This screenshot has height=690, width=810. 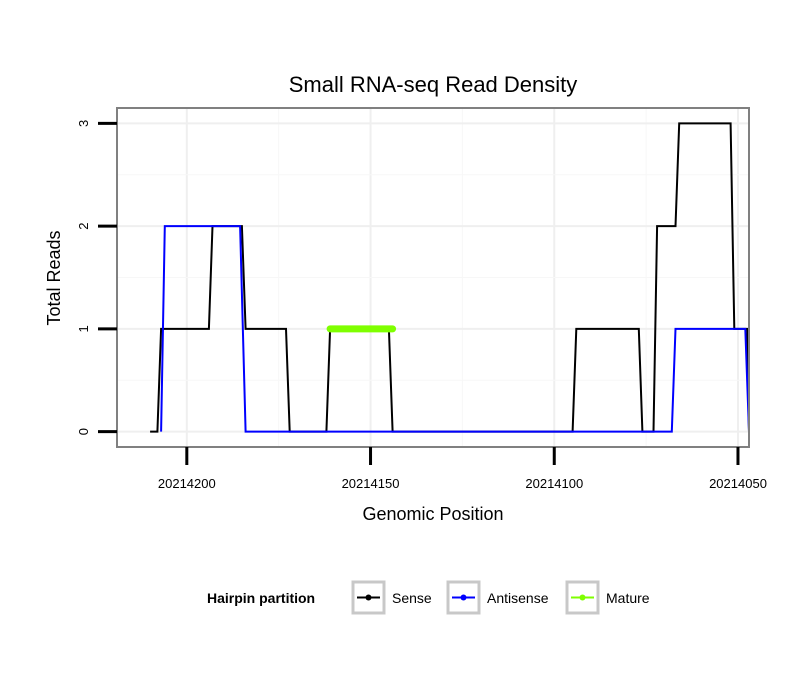 What do you see at coordinates (518, 598) in the screenshot?
I see `legend-label-antisense: Antisense` at bounding box center [518, 598].